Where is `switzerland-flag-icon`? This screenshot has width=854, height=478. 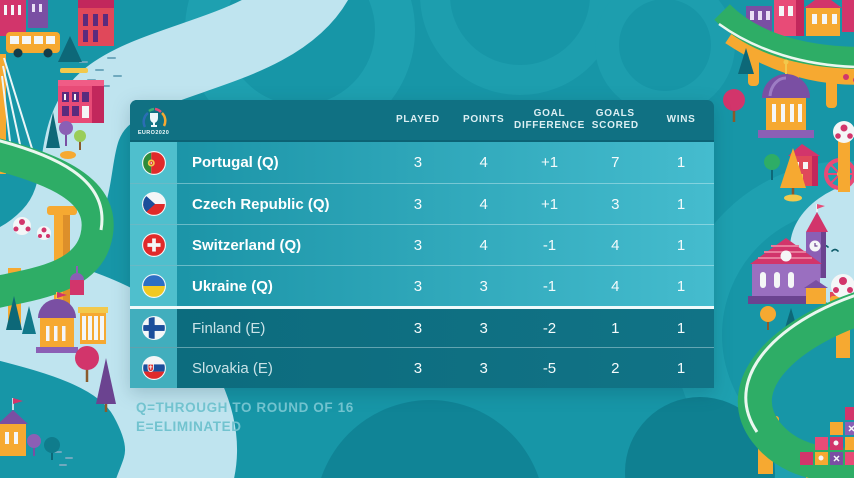
switzerland-flag-icon is located at coordinates (153, 245).